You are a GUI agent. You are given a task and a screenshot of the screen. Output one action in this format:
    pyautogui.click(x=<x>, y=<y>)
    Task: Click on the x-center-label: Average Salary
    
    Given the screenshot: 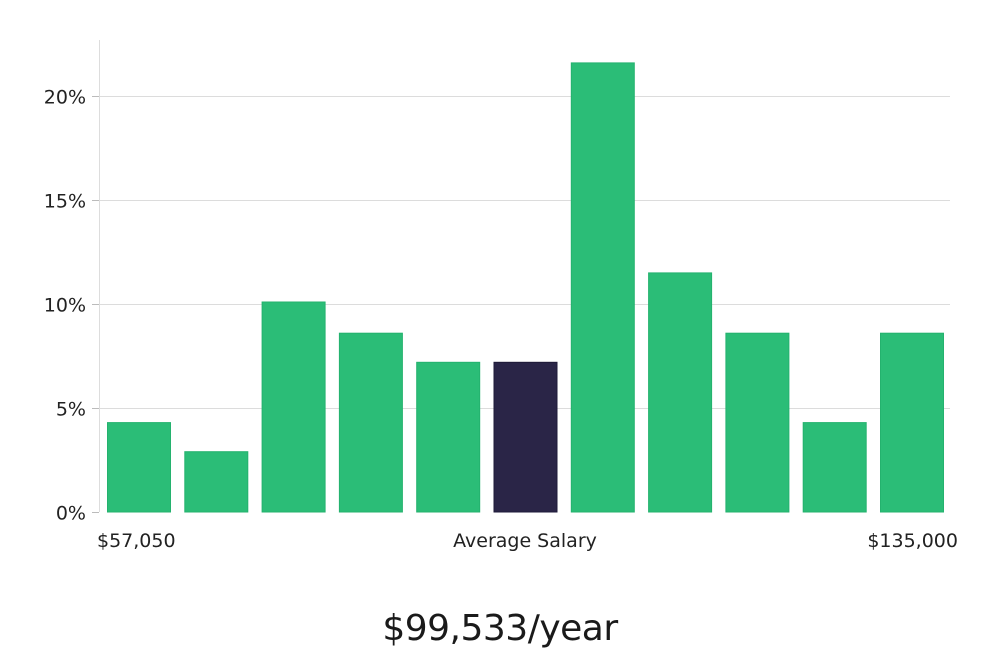 What is the action you would take?
    pyautogui.click(x=525, y=541)
    